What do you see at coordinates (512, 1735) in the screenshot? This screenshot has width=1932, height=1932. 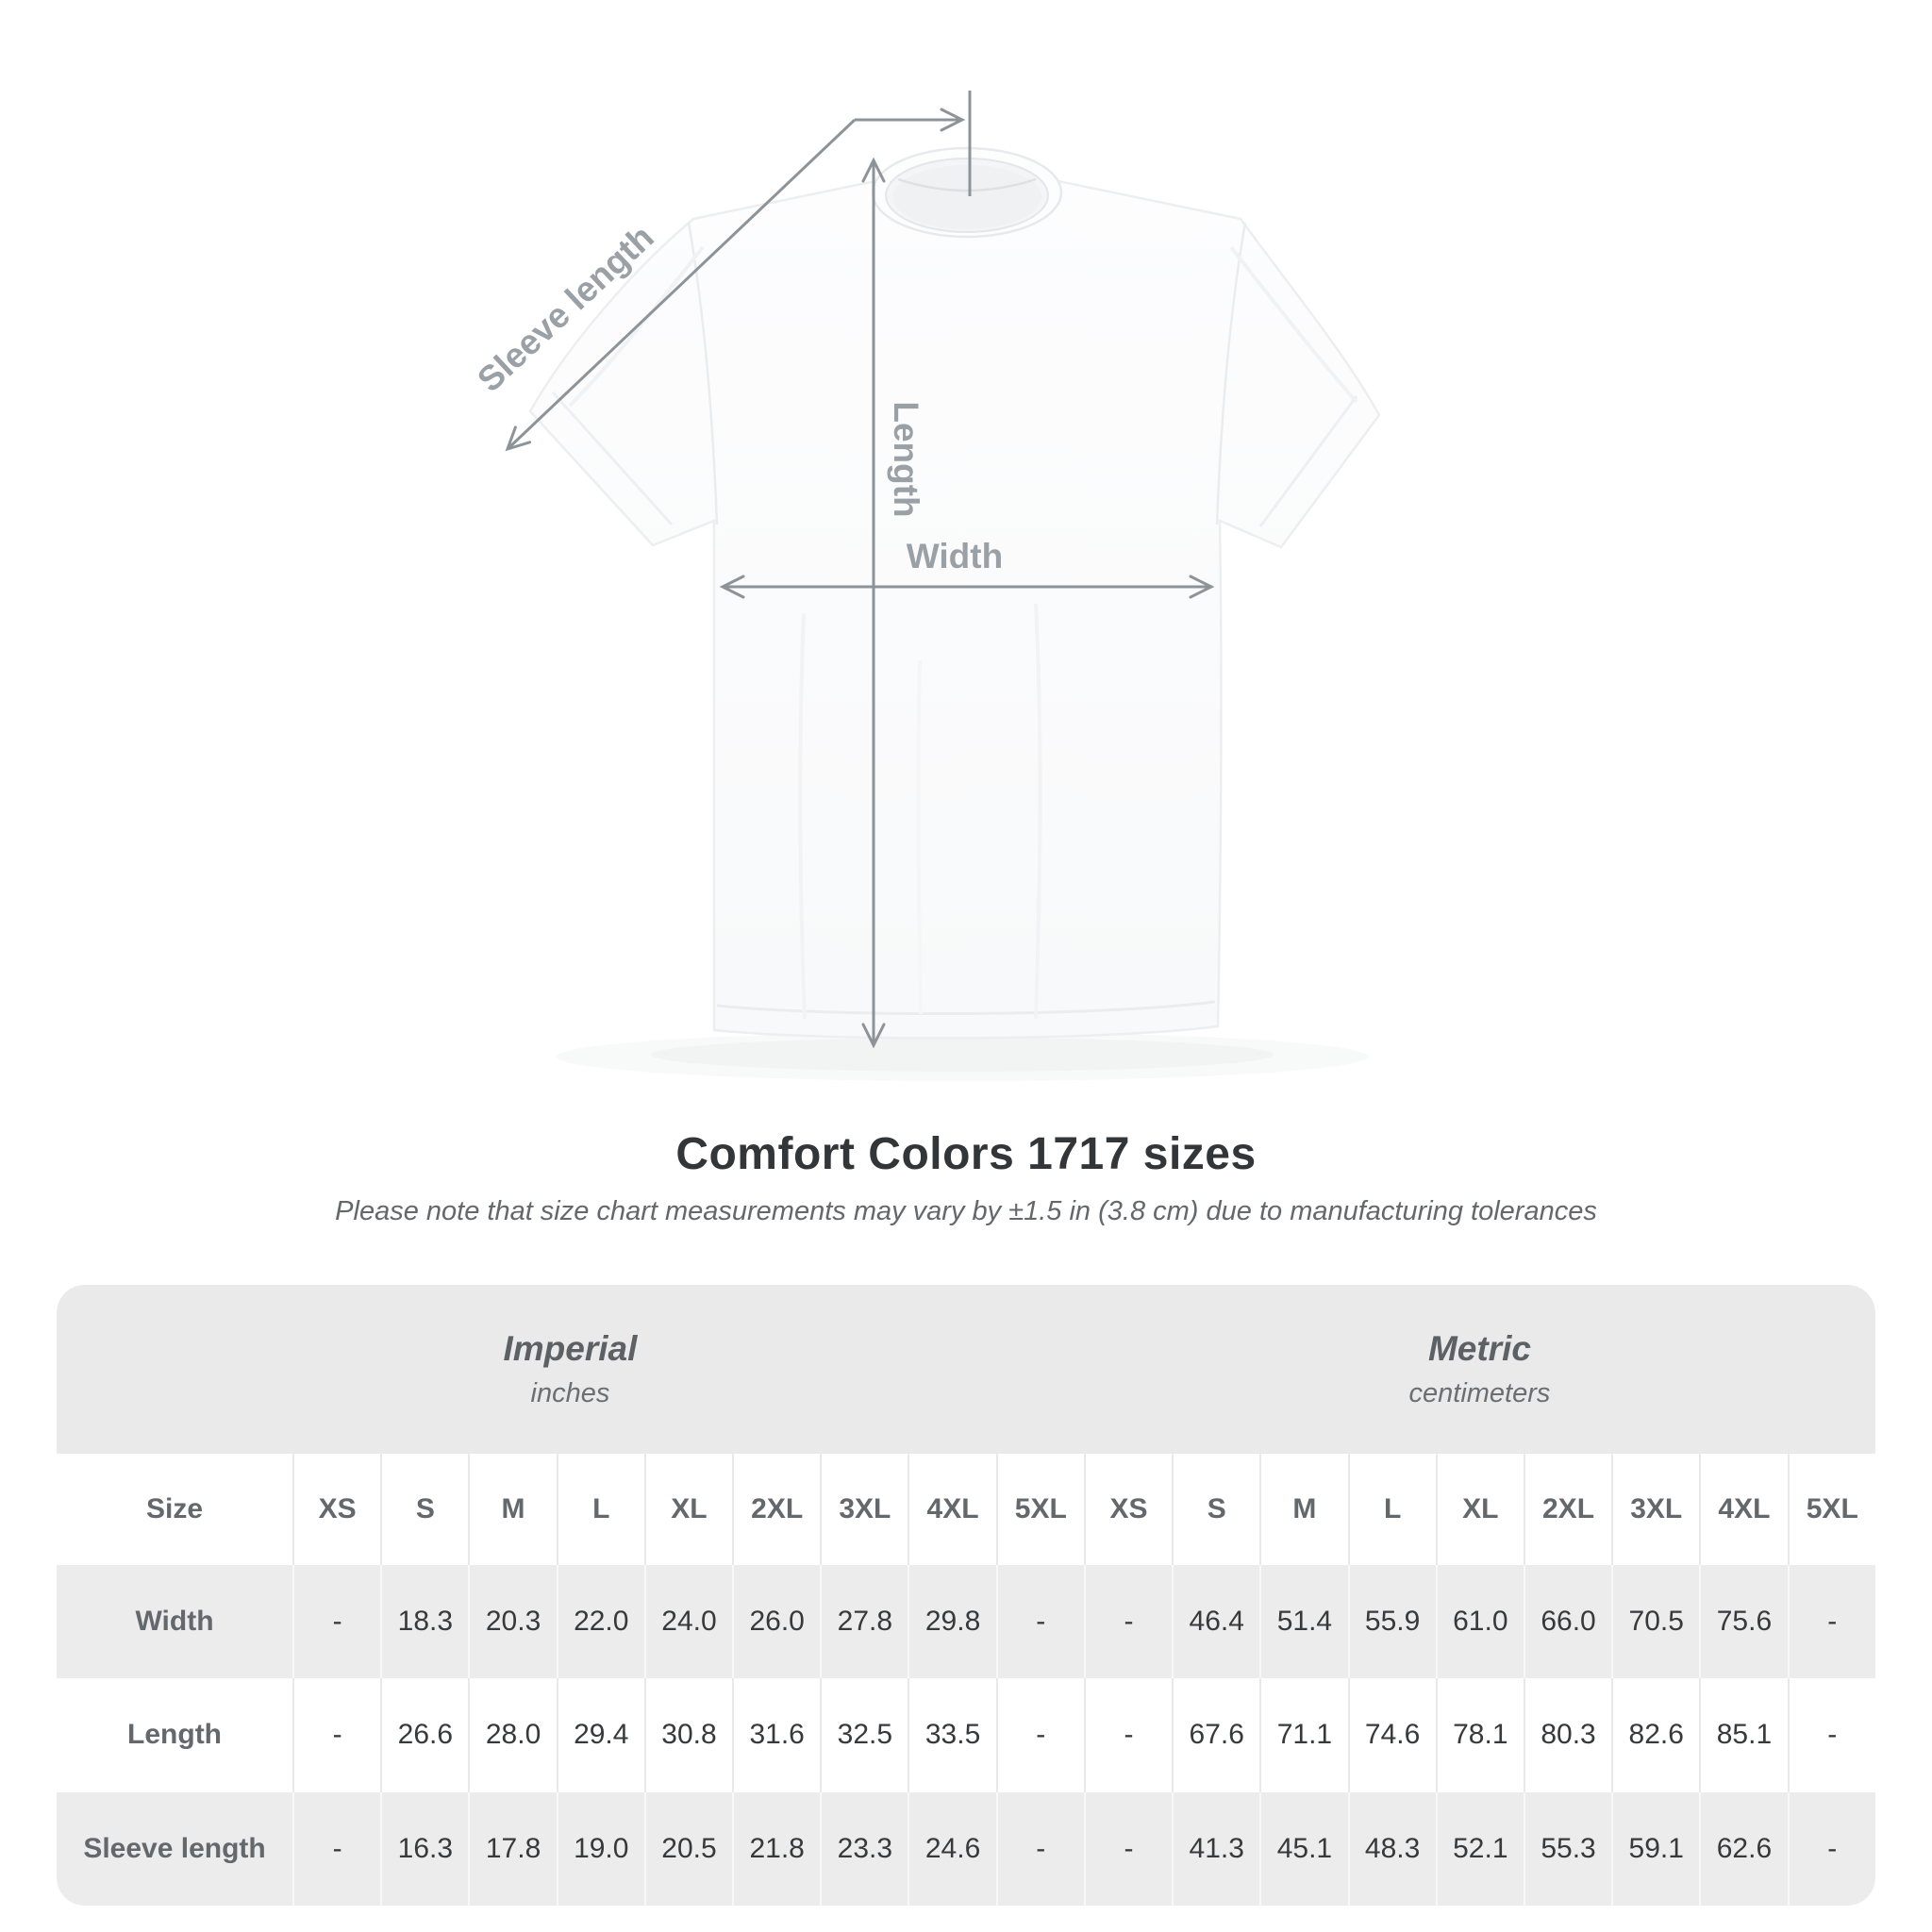 I see `table-cell: 28.0` at bounding box center [512, 1735].